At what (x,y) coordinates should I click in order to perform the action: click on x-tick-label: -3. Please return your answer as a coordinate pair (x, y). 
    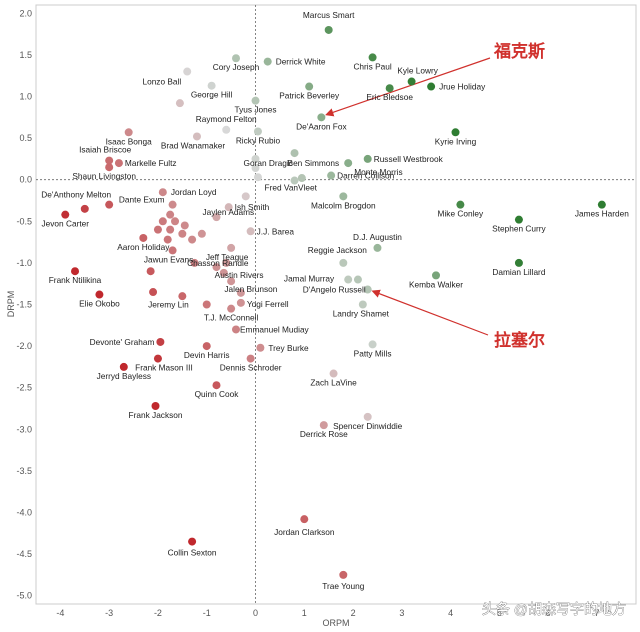
    Looking at the image, I should click on (109, 613).